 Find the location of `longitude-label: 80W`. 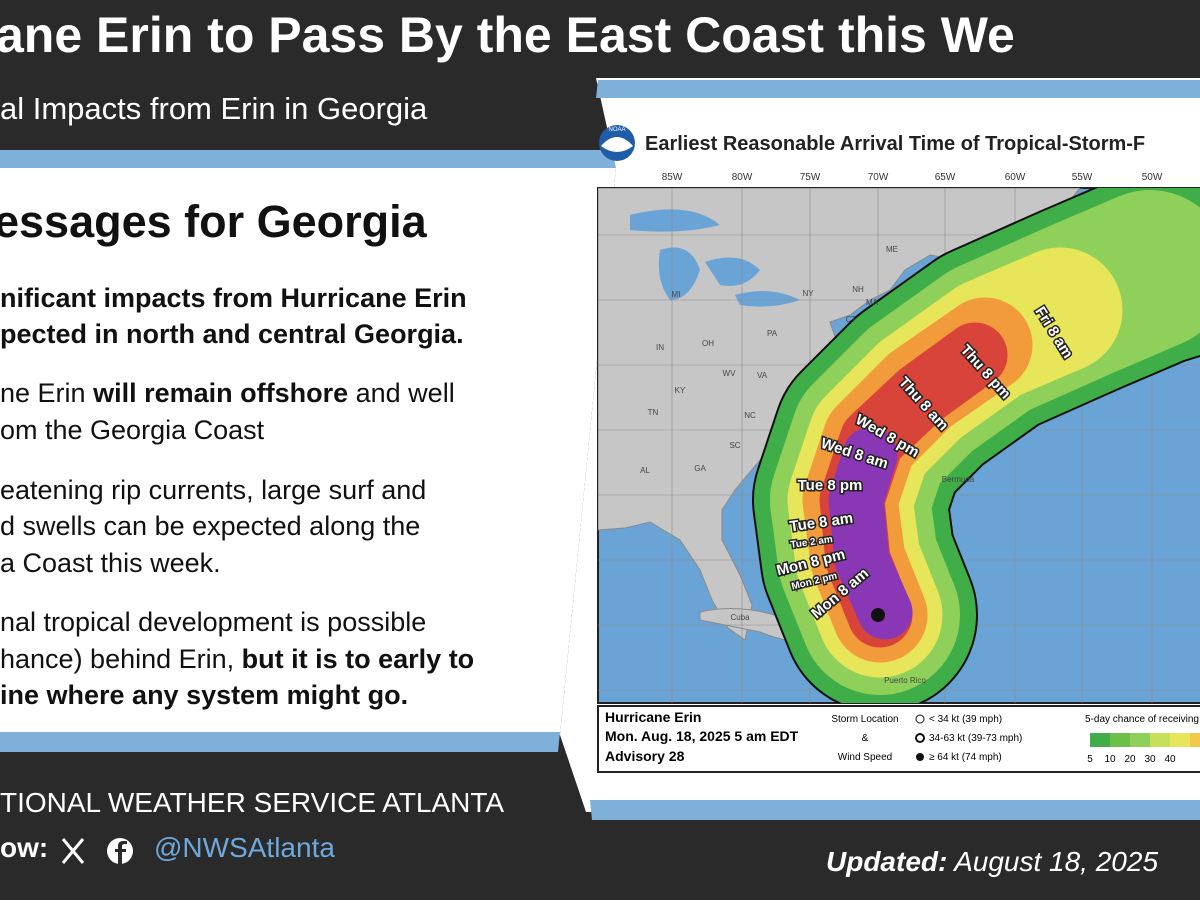

longitude-label: 80W is located at coordinates (742, 177).